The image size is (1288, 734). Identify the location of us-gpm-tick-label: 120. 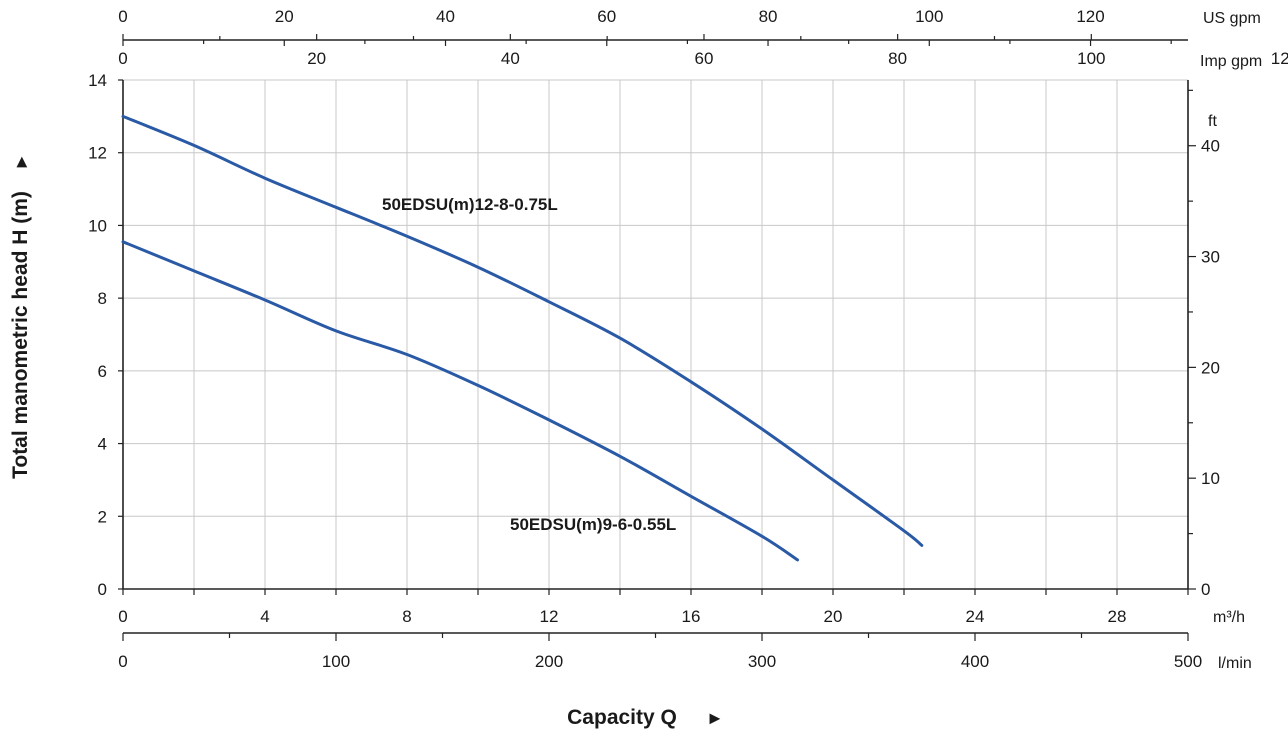
(1090, 16).